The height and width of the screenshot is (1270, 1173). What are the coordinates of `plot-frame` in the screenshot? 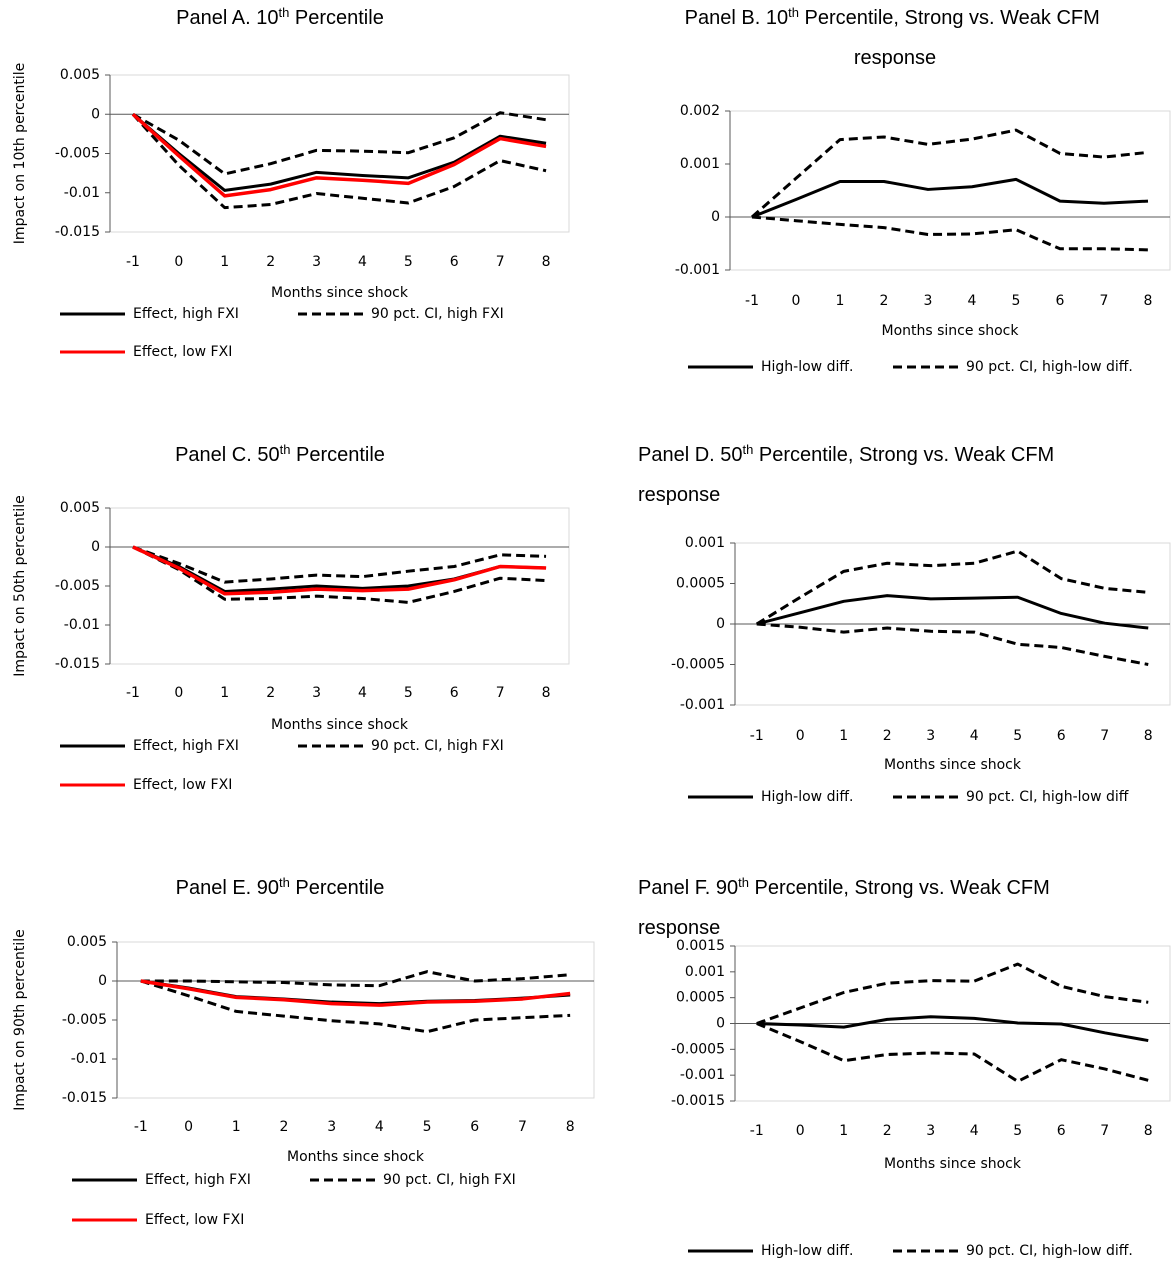 It's located at (950, 190).